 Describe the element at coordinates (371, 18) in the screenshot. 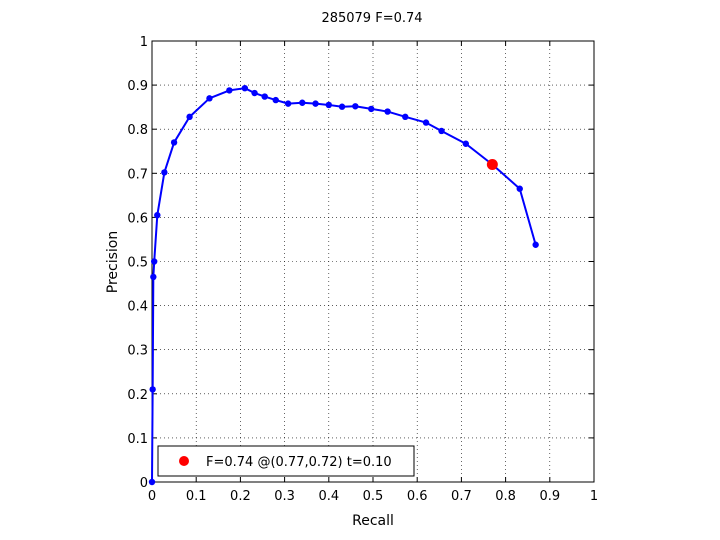

I see `chart-title: 285079 F=0.74` at that location.